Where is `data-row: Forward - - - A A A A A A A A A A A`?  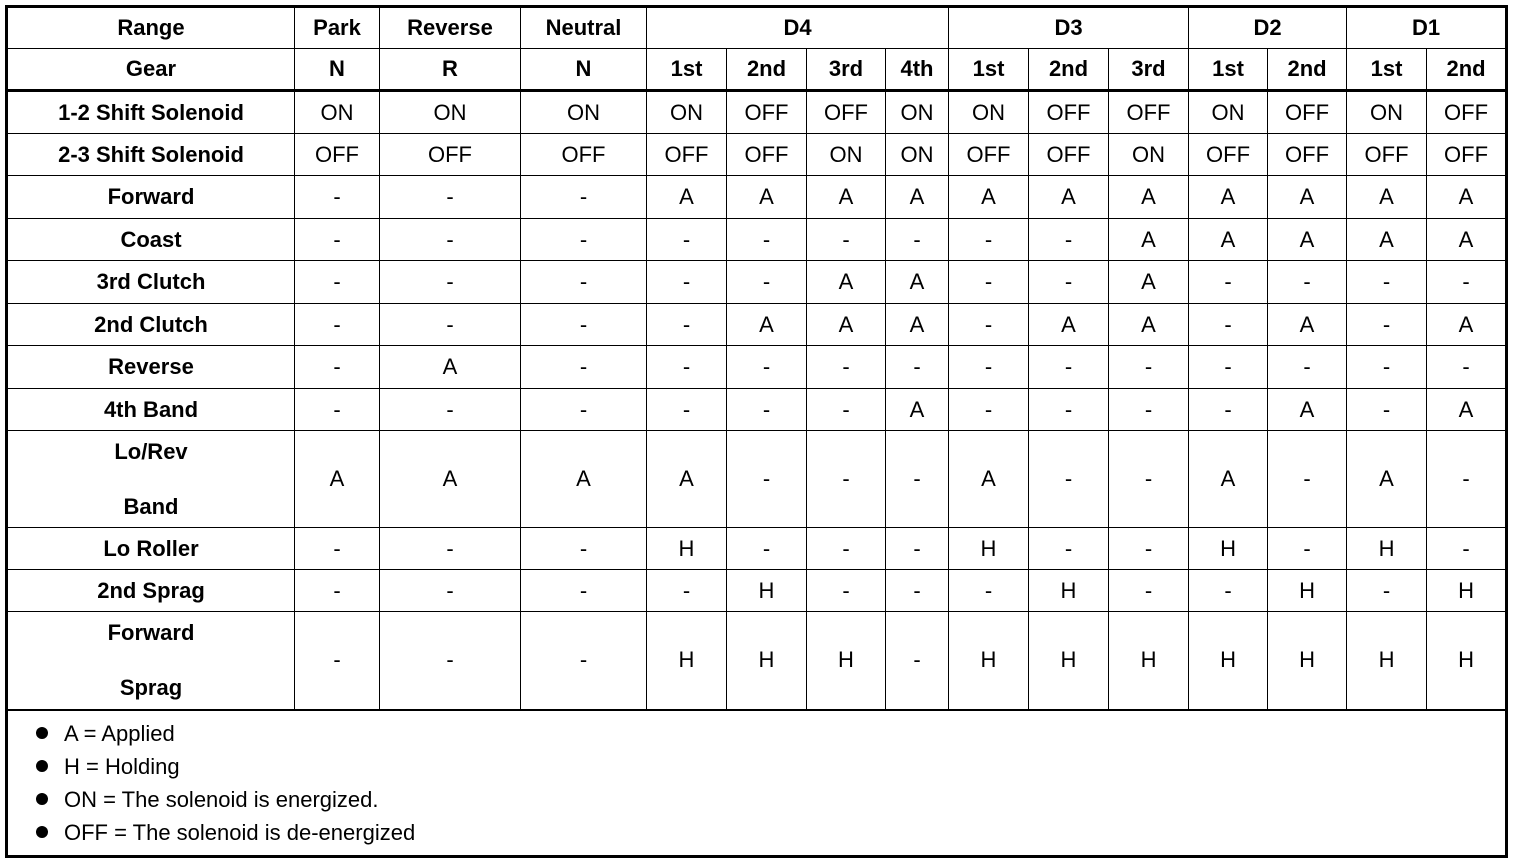 data-row: Forward - - - A A A A A A A A A A A is located at coordinates (757, 197).